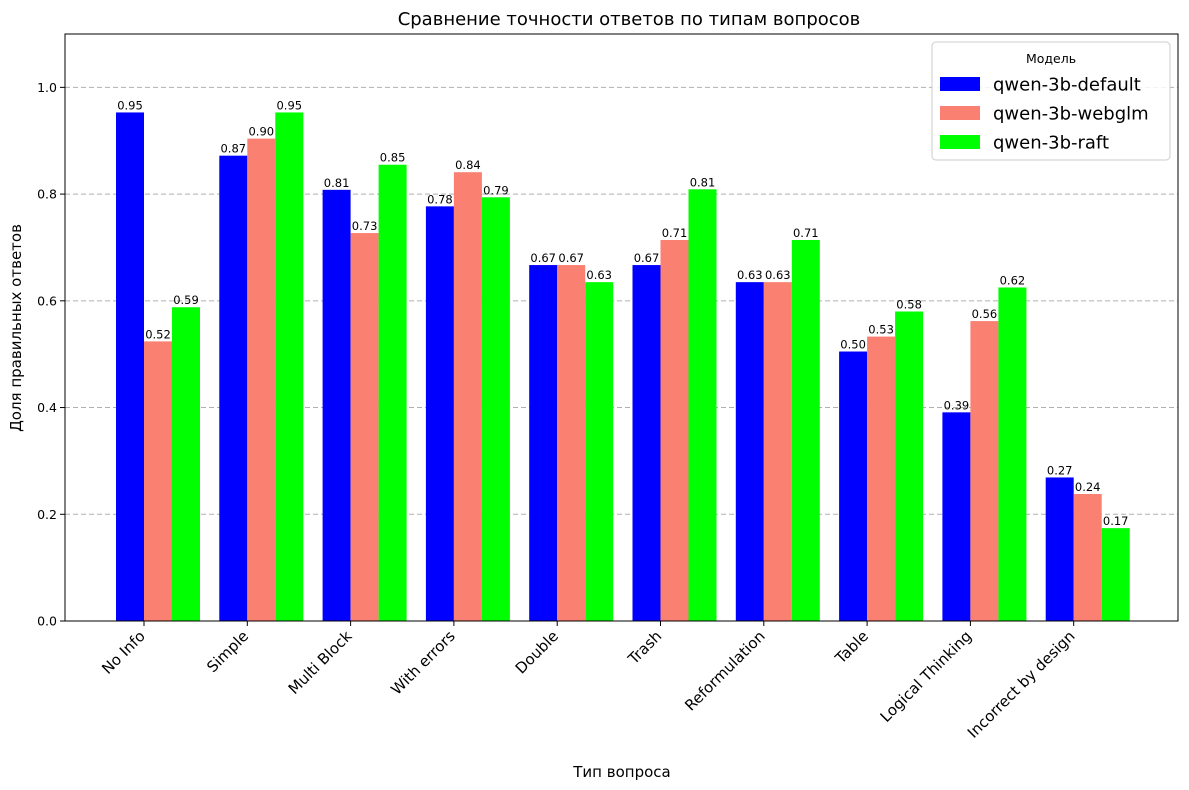 This screenshot has width=1189, height=790. I want to click on legend-entry: qwen-3b-default, so click(1067, 85).